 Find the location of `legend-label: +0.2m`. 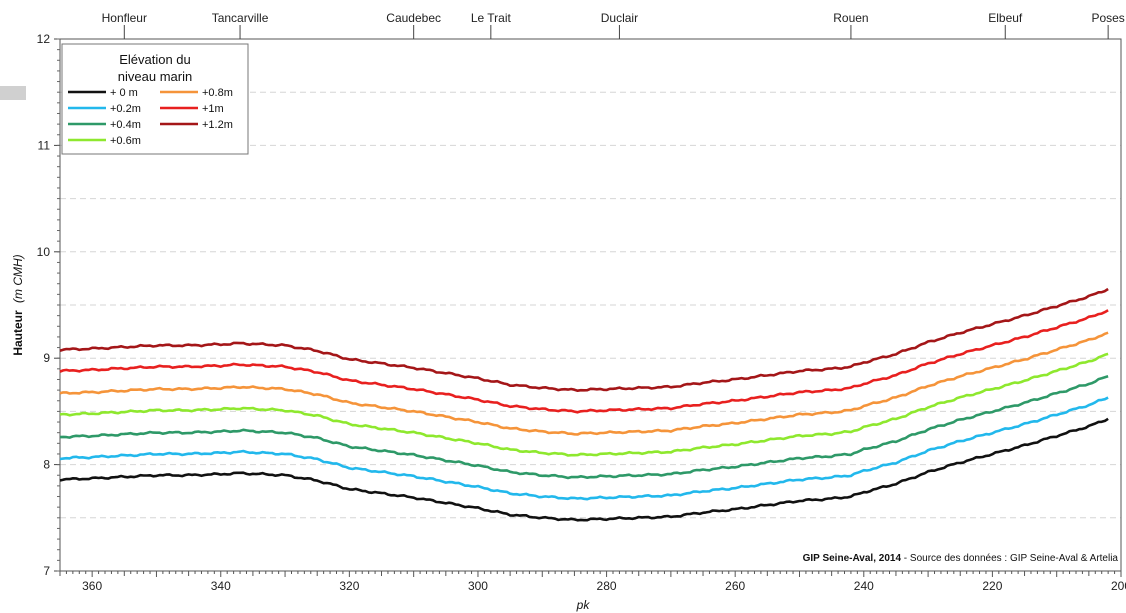

legend-label: +0.2m is located at coordinates (125, 109).